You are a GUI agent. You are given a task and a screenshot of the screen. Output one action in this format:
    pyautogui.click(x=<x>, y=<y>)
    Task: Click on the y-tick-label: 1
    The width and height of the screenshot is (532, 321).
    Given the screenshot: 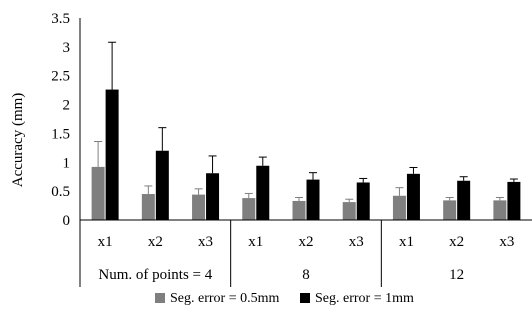 What is the action you would take?
    pyautogui.click(x=67, y=163)
    